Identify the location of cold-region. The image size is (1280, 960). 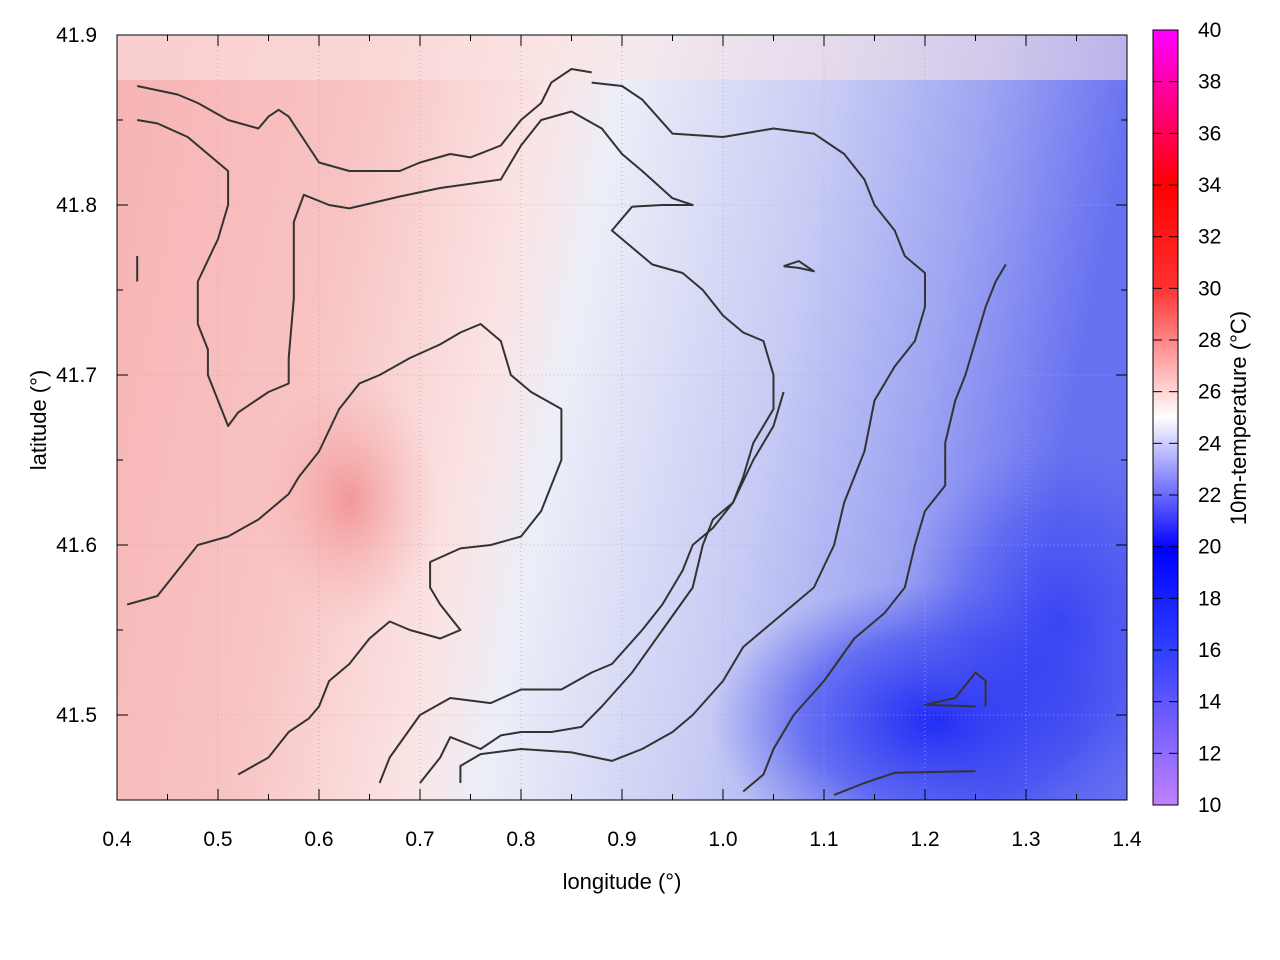
(1013, 620).